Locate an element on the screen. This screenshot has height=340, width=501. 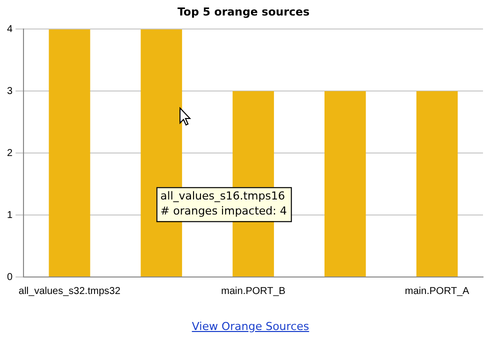
y-tick-label: 3 is located at coordinates (10, 91).